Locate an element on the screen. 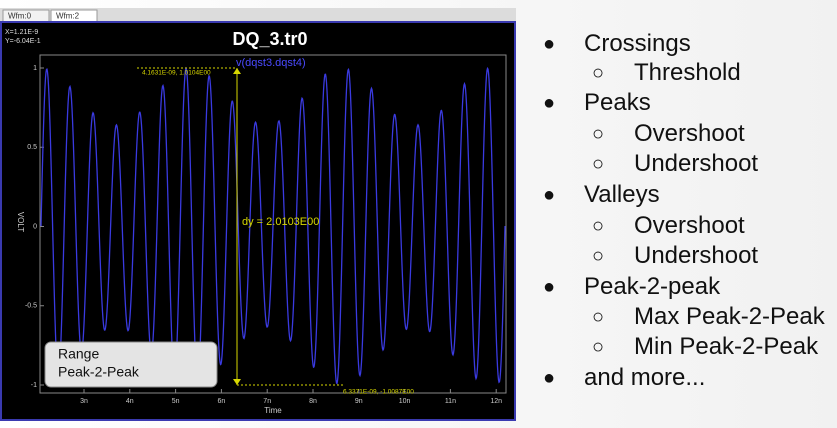 The image size is (837, 428). x-tick-label: 3n is located at coordinates (84, 401).